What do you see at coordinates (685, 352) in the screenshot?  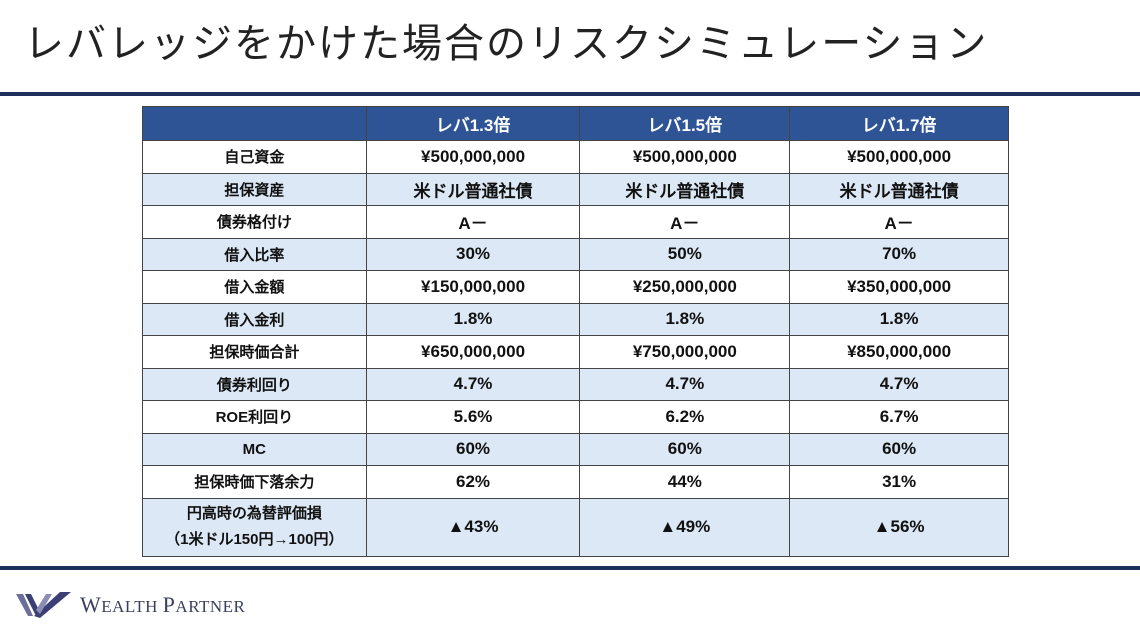 I see `table-cell: ¥750,000,000` at bounding box center [685, 352].